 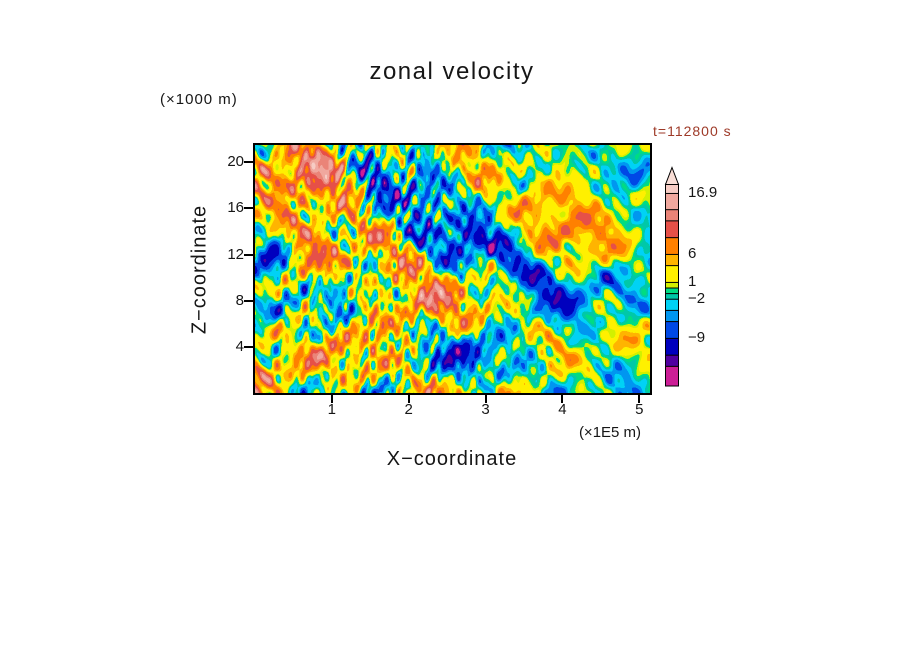 I want to click on y-tick-label: 8, so click(x=239, y=300).